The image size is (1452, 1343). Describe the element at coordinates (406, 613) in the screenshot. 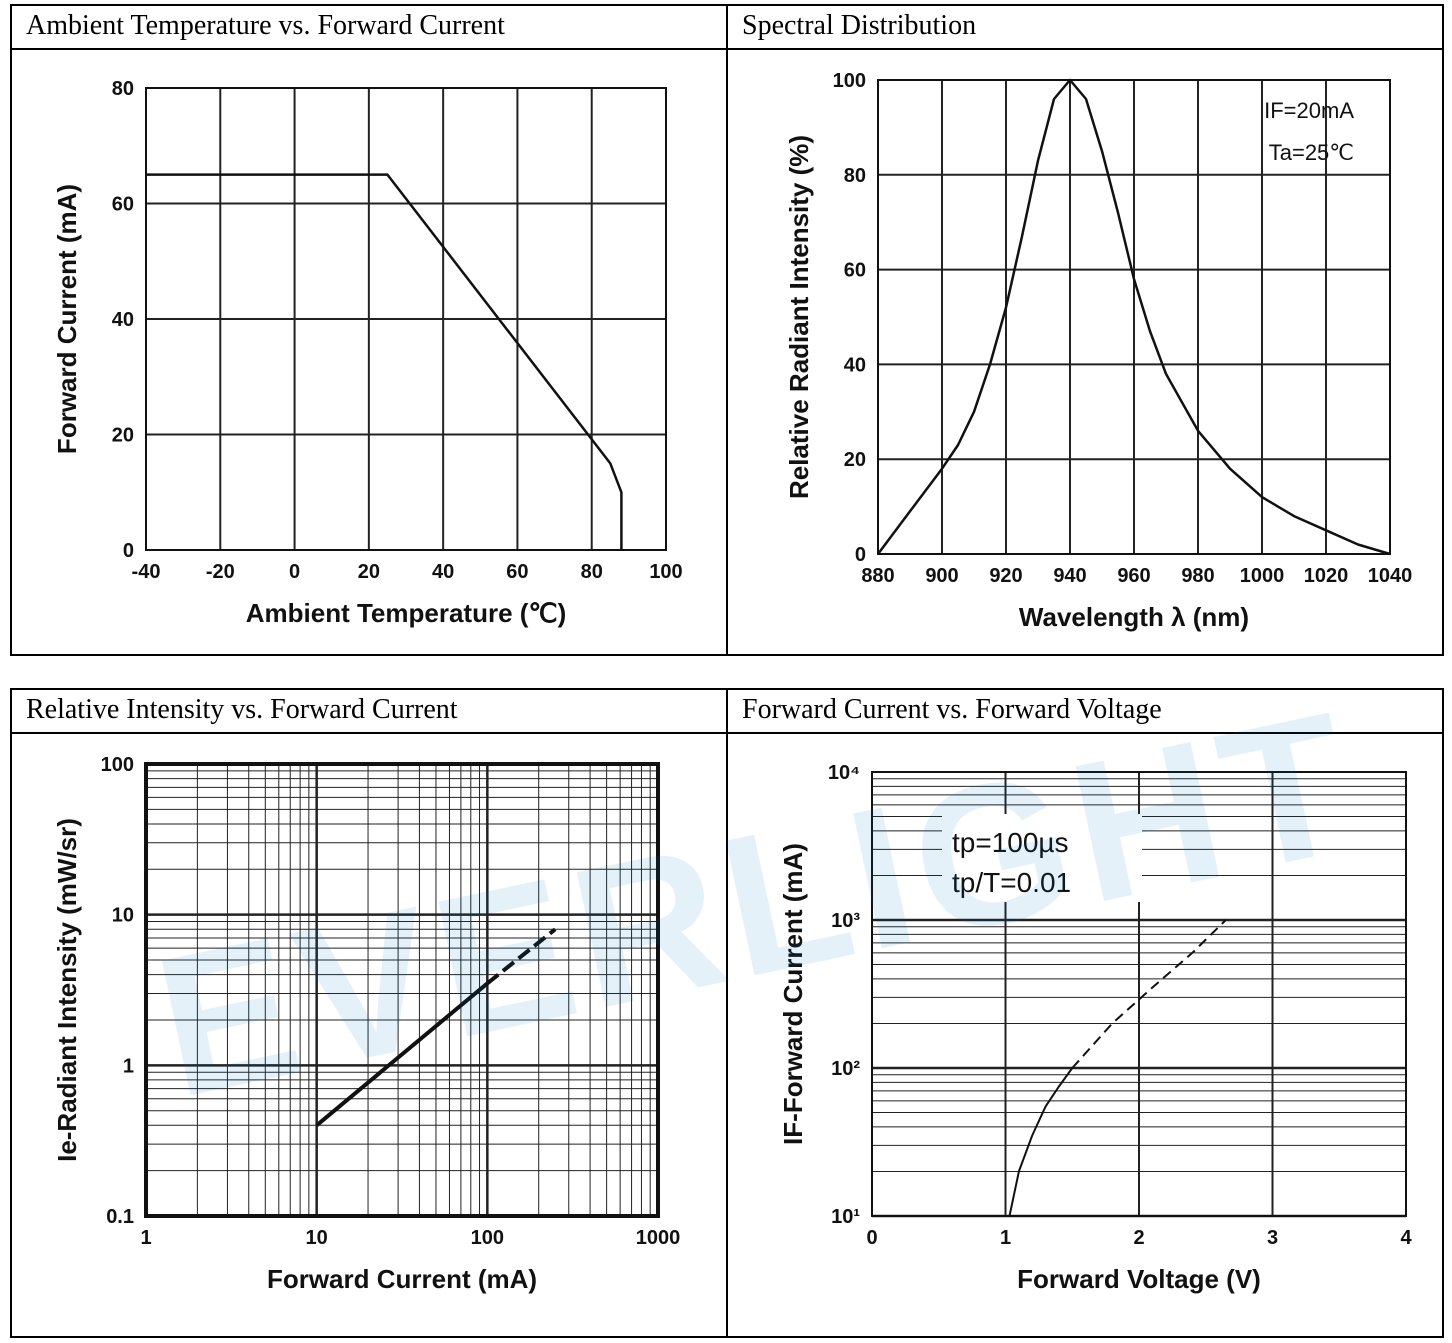

I see `x-axis-label: Ambient Temperature (℃)` at that location.